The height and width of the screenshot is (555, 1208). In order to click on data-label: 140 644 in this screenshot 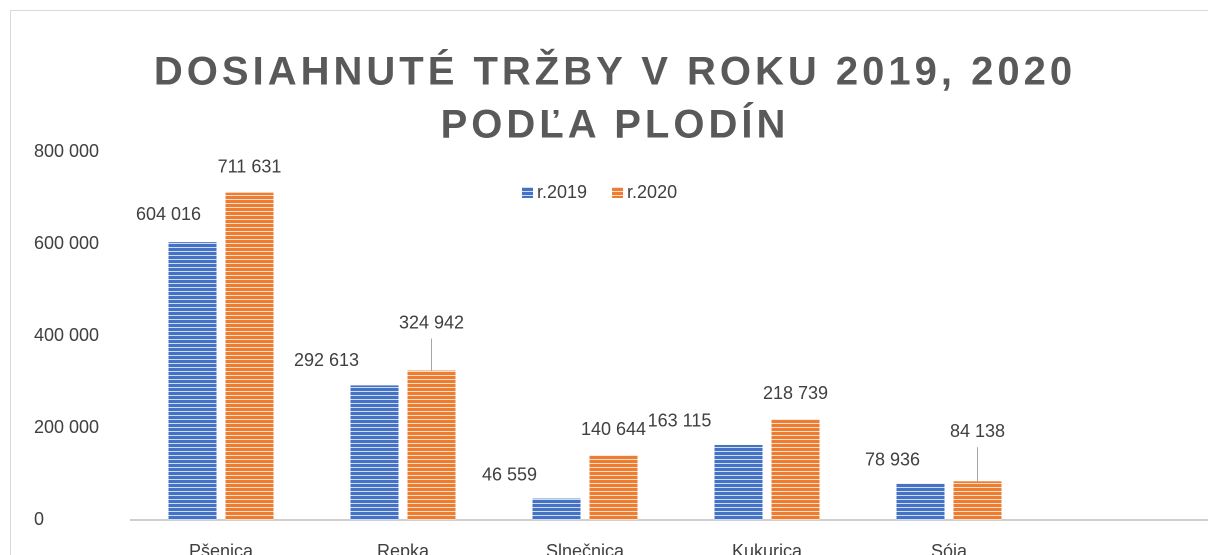, I will do `click(613, 429)`.